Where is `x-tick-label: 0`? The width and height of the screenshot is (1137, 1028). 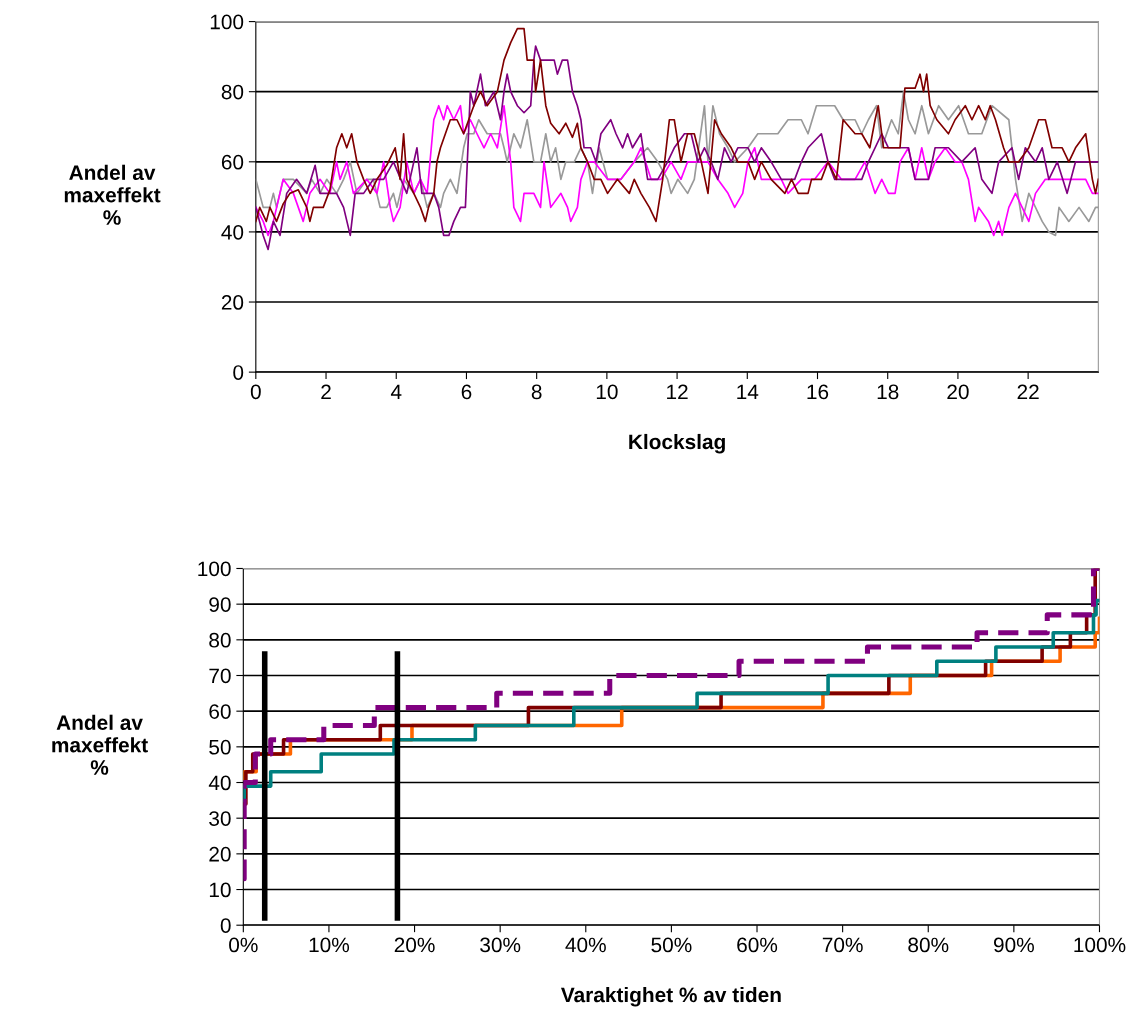 x-tick-label: 0 is located at coordinates (255, 392).